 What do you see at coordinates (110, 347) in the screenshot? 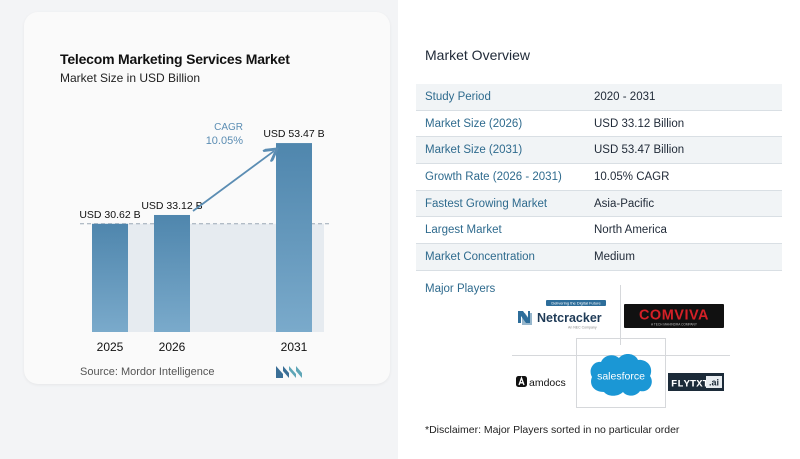
I see `x-tick-label: 2025` at bounding box center [110, 347].